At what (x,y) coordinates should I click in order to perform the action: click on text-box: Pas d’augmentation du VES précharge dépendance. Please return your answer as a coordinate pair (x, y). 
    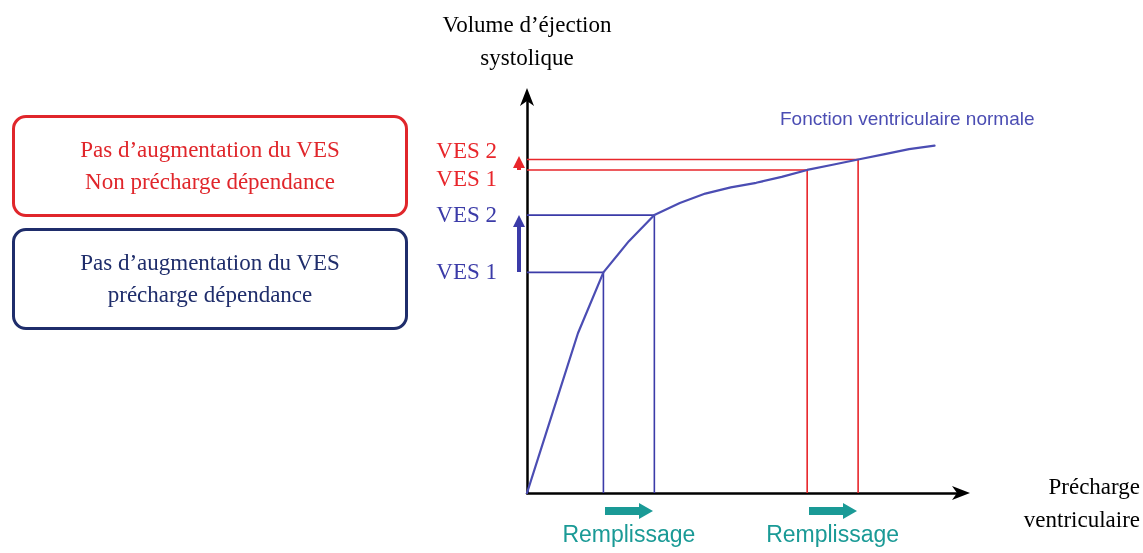
    Looking at the image, I should click on (210, 279).